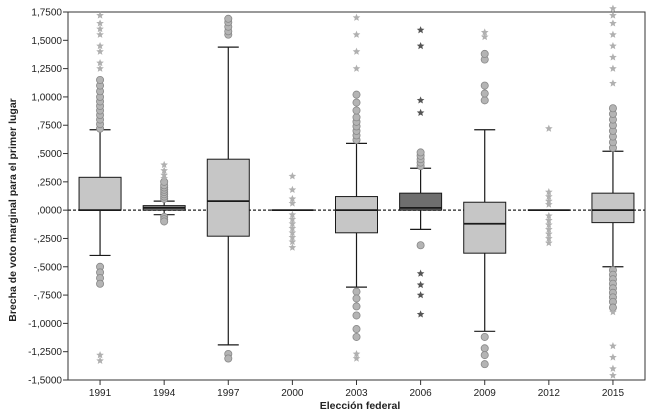  What do you see at coordinates (49, 126) in the screenshot?
I see `y-tick-label: ,7500` at bounding box center [49, 126].